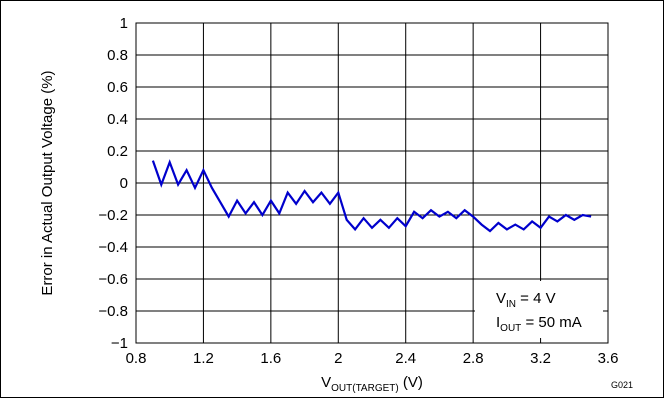 The image size is (664, 398). What do you see at coordinates (113, 183) in the screenshot?
I see `y-tick-labels: 1 0.8 0.6 0.4 0.2 0 −0.2 −0.4 −0.6 −0.8 −1` at bounding box center [113, 183].